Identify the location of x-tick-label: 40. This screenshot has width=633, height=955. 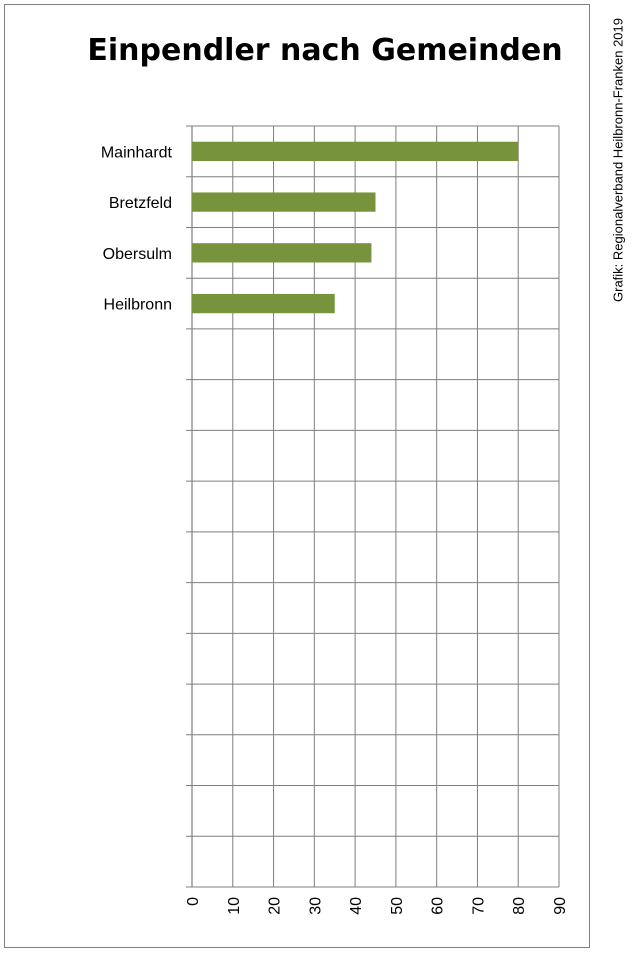
(356, 906).